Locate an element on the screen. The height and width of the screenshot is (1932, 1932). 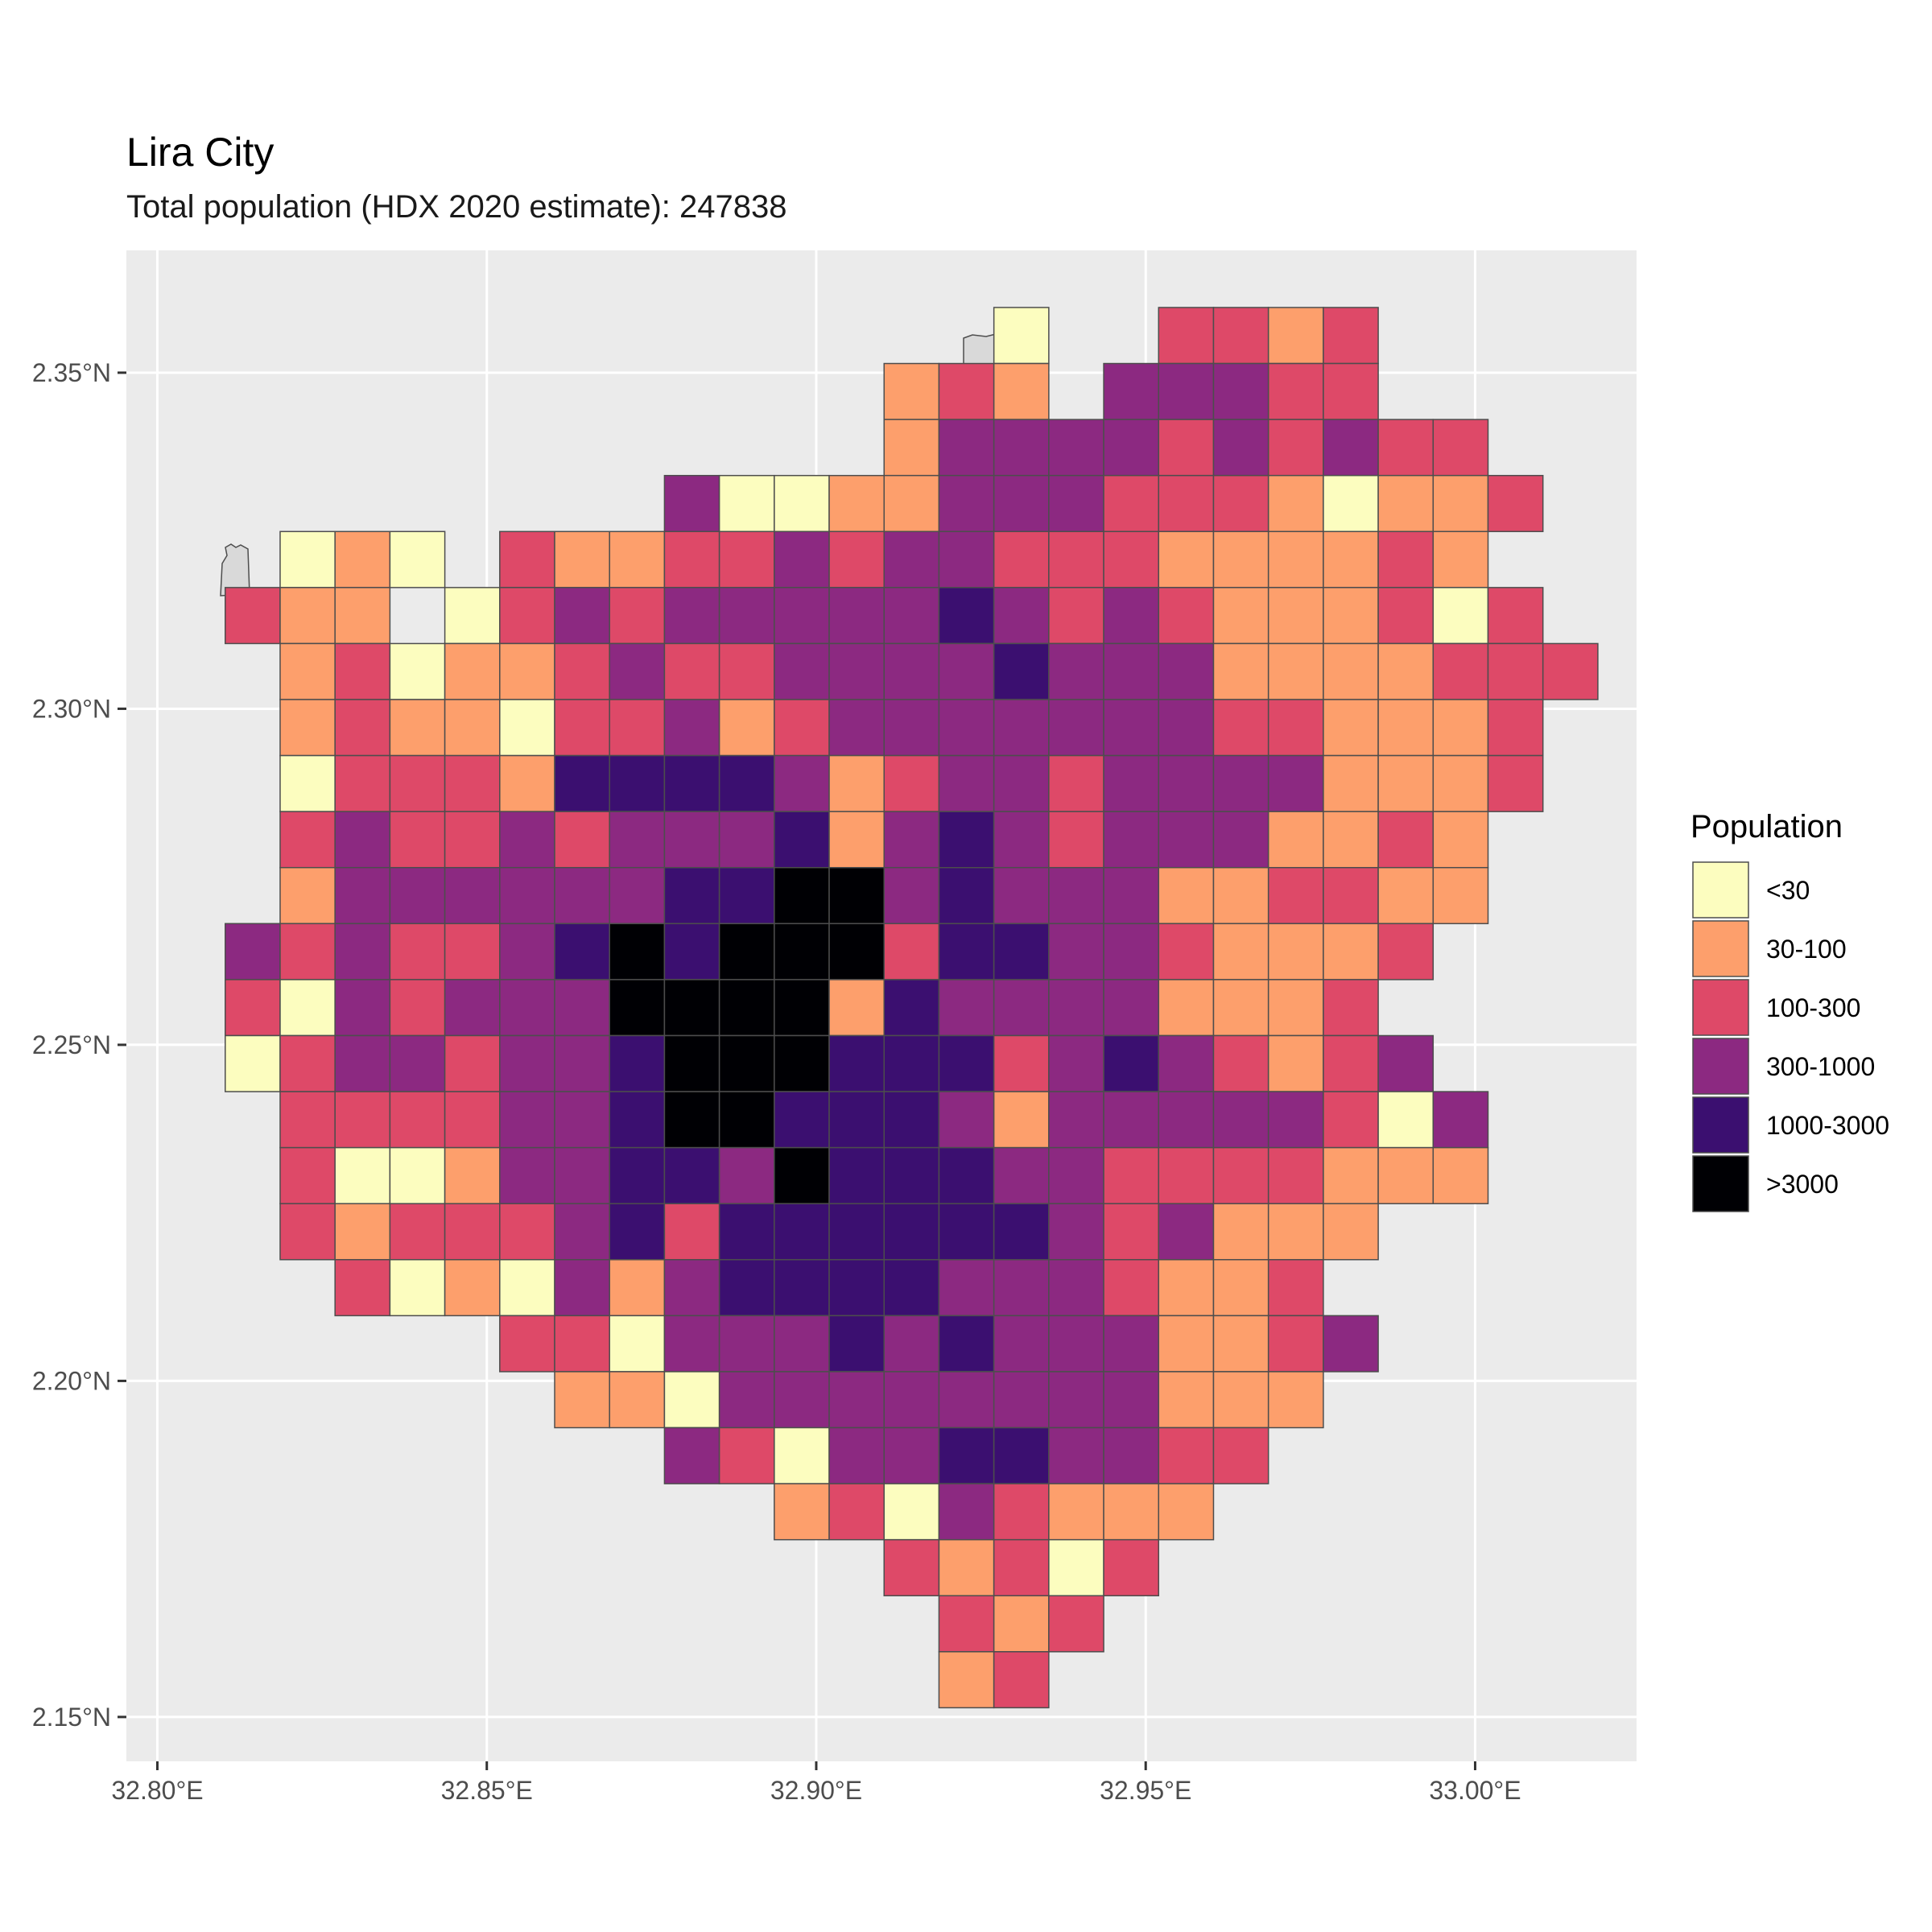
legend-title: Population is located at coordinates (1767, 826).